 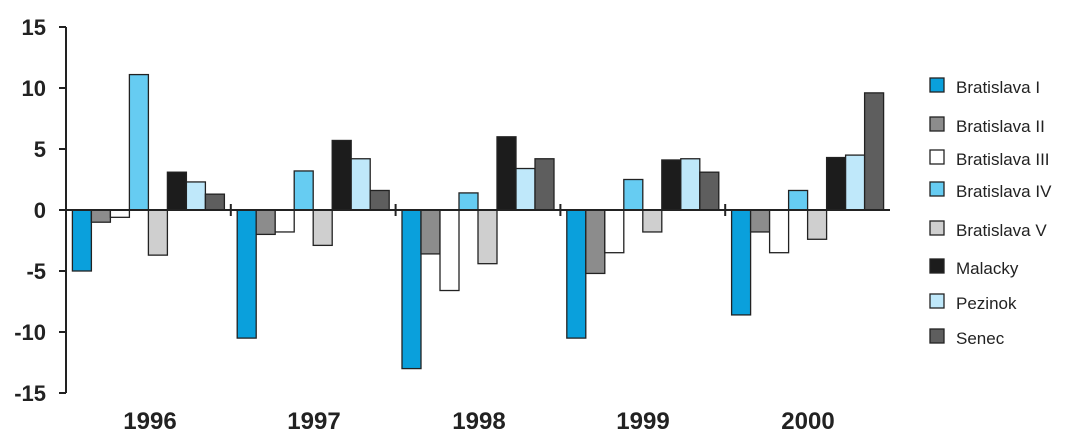 What do you see at coordinates (34, 27) in the screenshot?
I see `y-tick-label: 15` at bounding box center [34, 27].